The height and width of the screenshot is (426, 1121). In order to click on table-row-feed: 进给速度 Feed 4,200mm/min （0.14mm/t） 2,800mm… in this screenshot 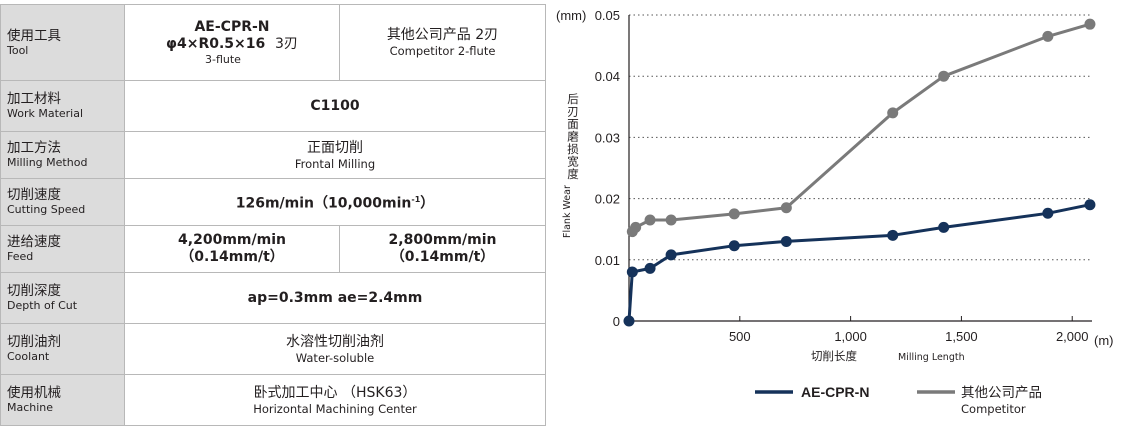, I will do `click(273, 249)`.